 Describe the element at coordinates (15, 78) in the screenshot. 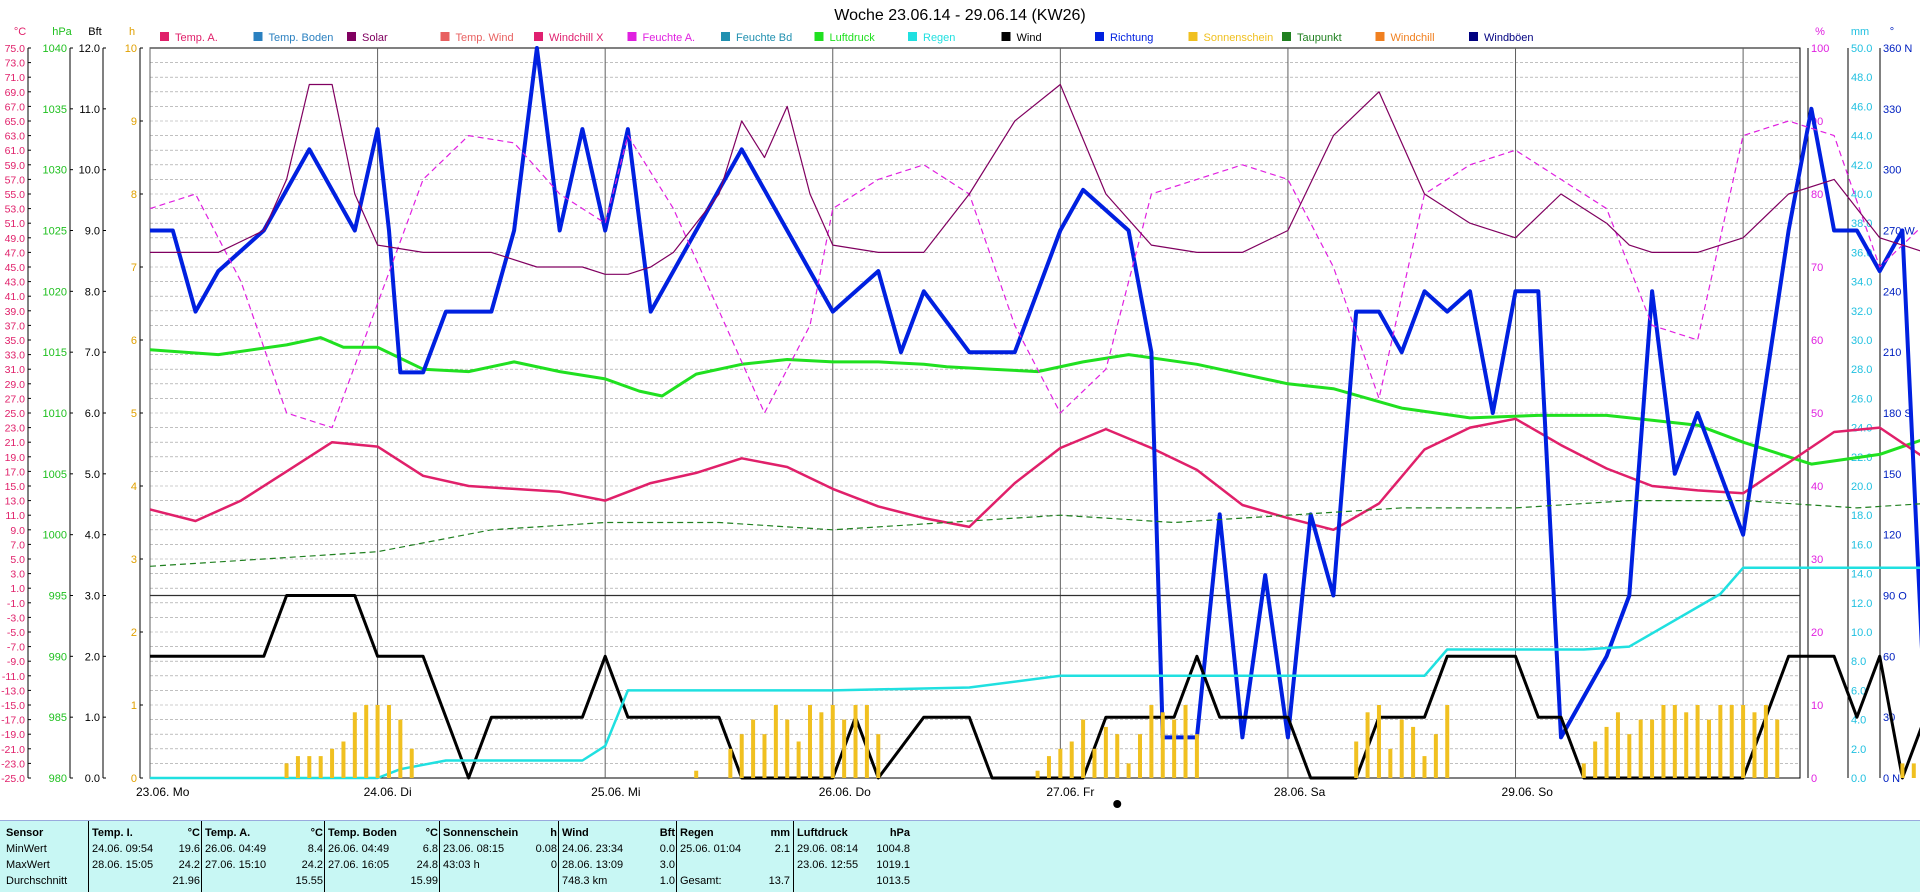

I see `axis-tick-label: 71.0` at that location.